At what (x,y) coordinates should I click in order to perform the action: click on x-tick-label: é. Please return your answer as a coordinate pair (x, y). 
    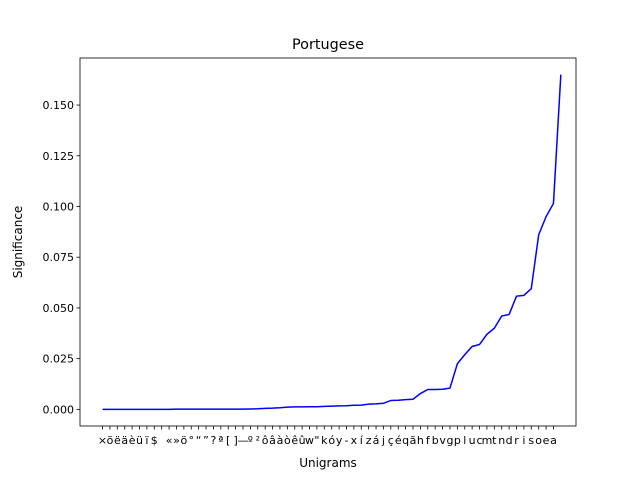
    Looking at the image, I should click on (398, 440).